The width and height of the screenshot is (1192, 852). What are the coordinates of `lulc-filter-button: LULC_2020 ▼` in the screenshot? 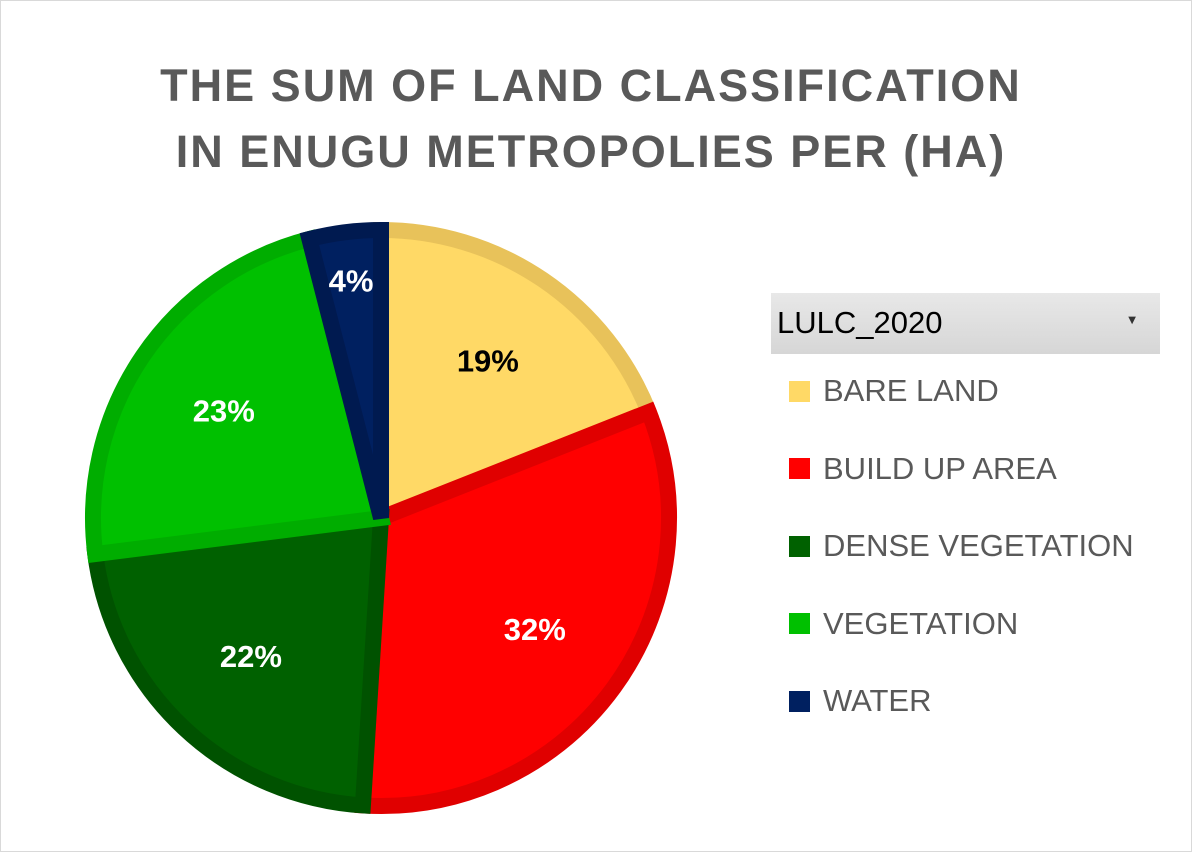 It's located at (965, 323).